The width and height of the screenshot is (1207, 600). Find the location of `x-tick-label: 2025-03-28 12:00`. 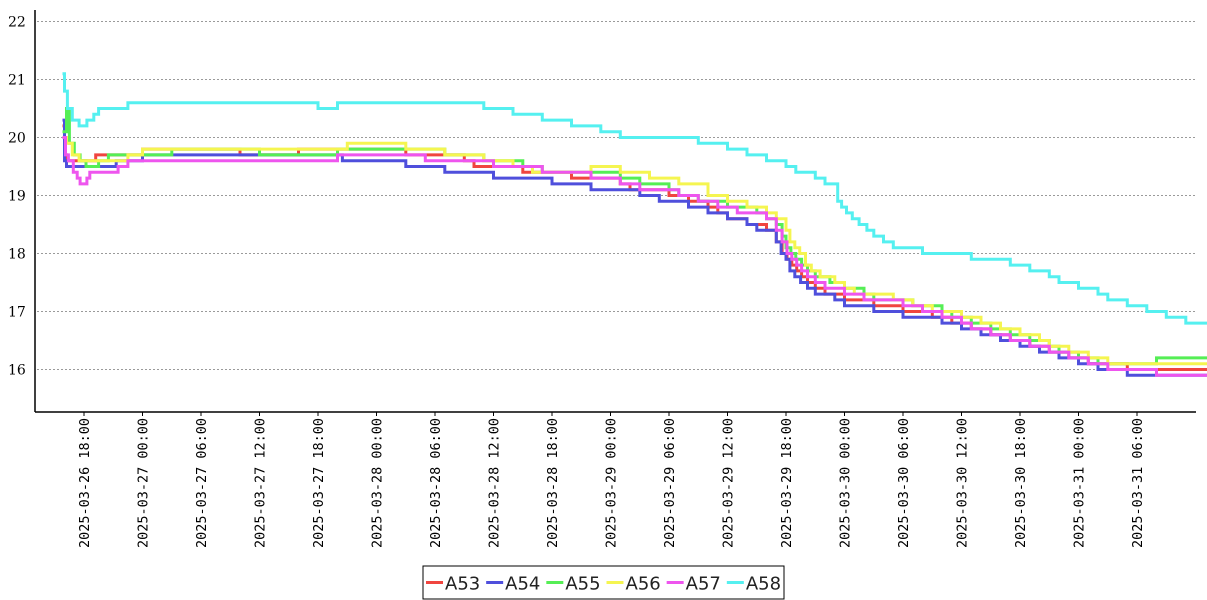

x-tick-label: 2025-03-28 12:00 is located at coordinates (495, 483).